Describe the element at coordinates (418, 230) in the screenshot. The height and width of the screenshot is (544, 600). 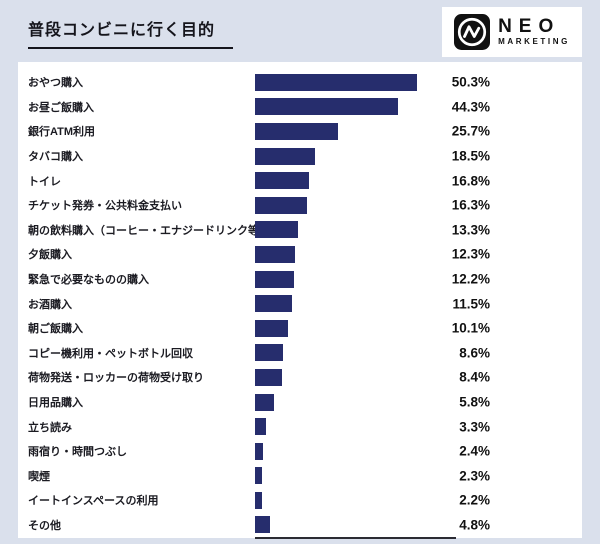
I see `bar-track: 13.3%` at that location.